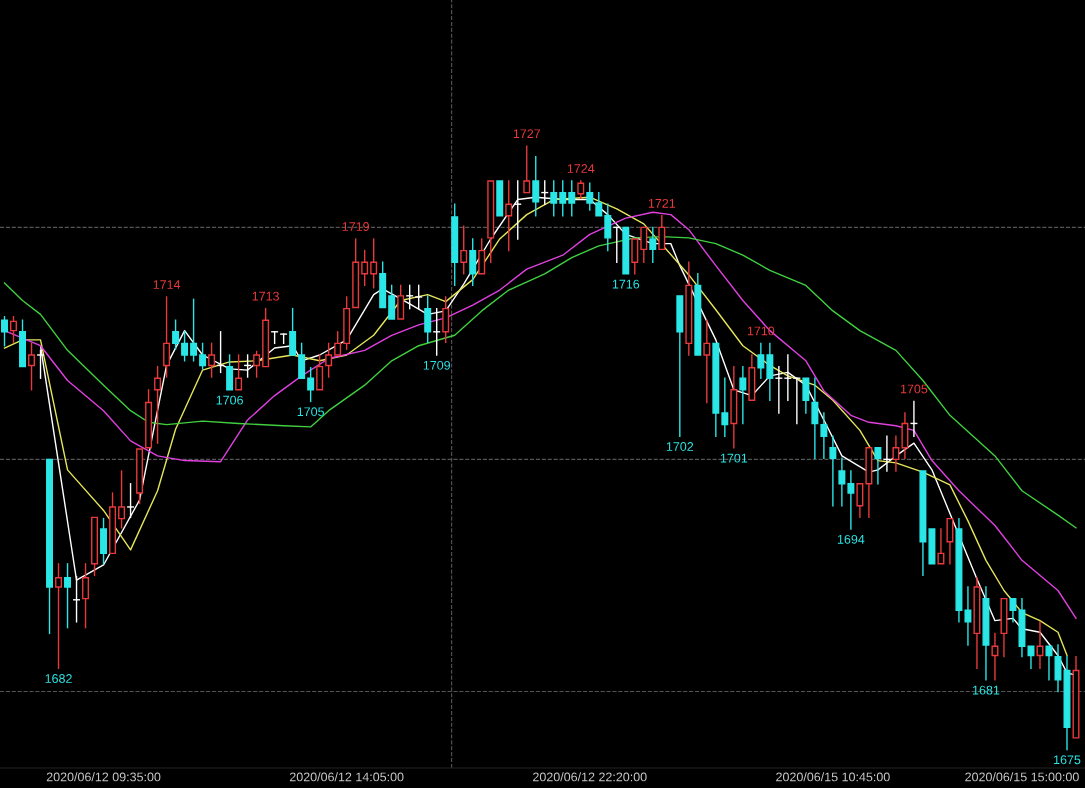  What do you see at coordinates (986, 690) in the screenshot?
I see `text: 1681` at bounding box center [986, 690].